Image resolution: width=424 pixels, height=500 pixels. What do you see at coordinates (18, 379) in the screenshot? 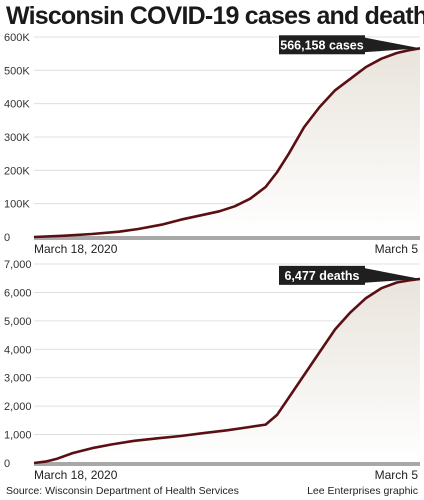
I see `y-tick-label: 3,000` at bounding box center [18, 379].